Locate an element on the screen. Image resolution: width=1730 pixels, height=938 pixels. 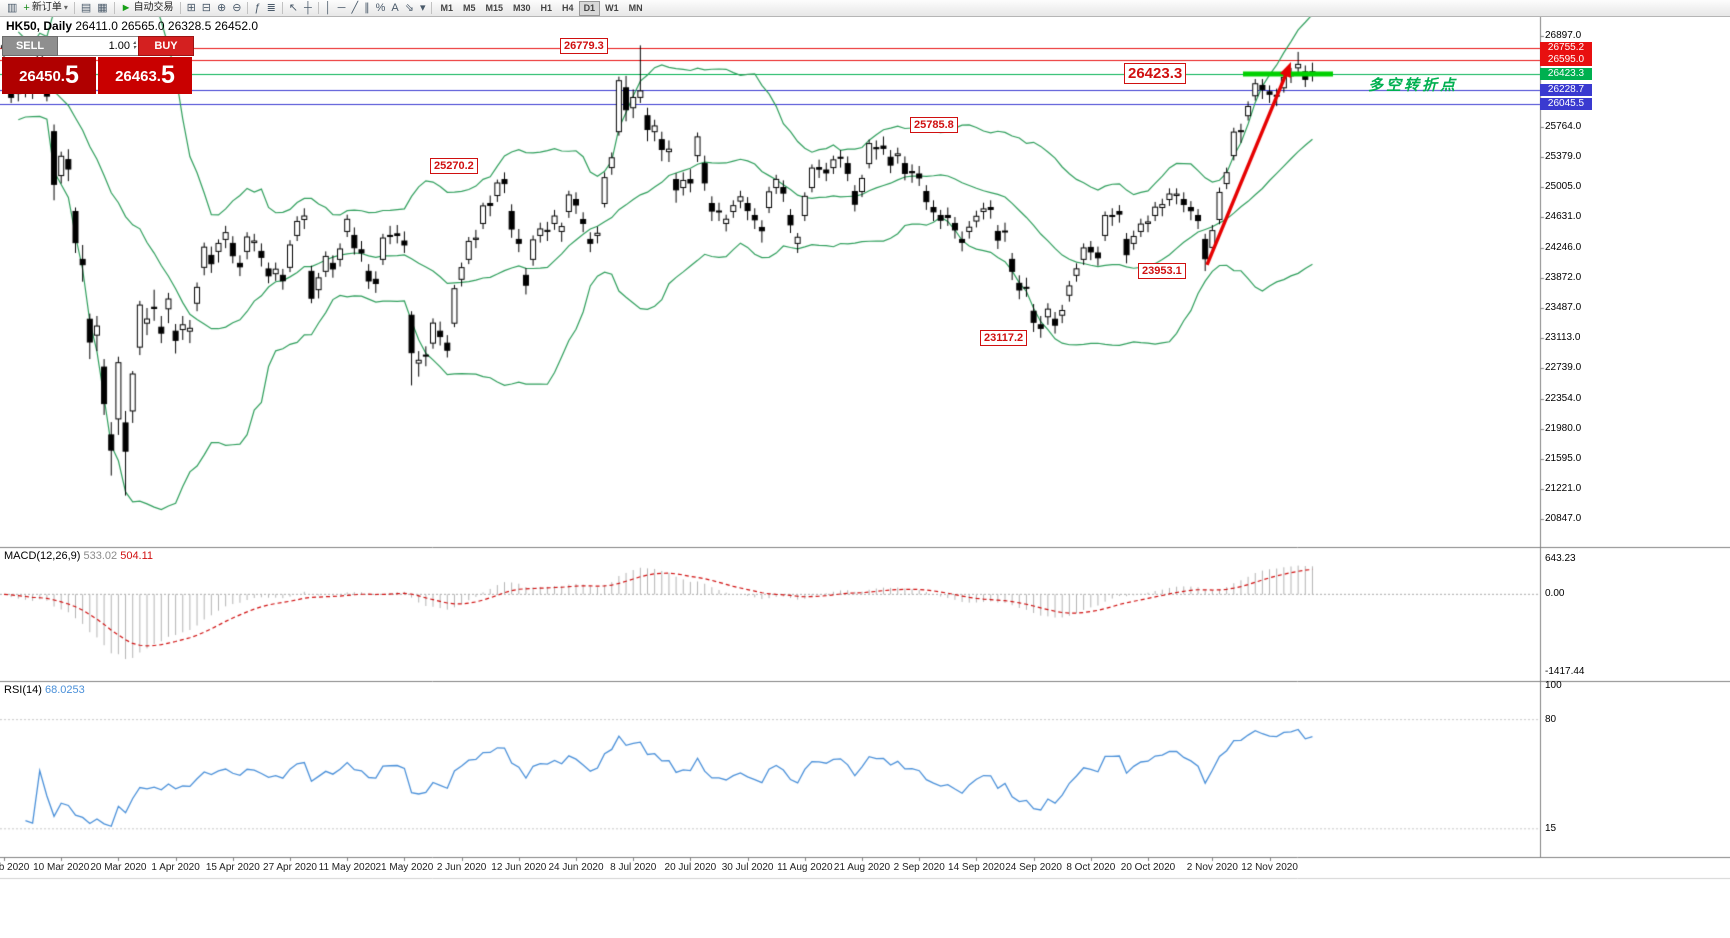
ask-big-digit: 5 is located at coordinates (167, 75).